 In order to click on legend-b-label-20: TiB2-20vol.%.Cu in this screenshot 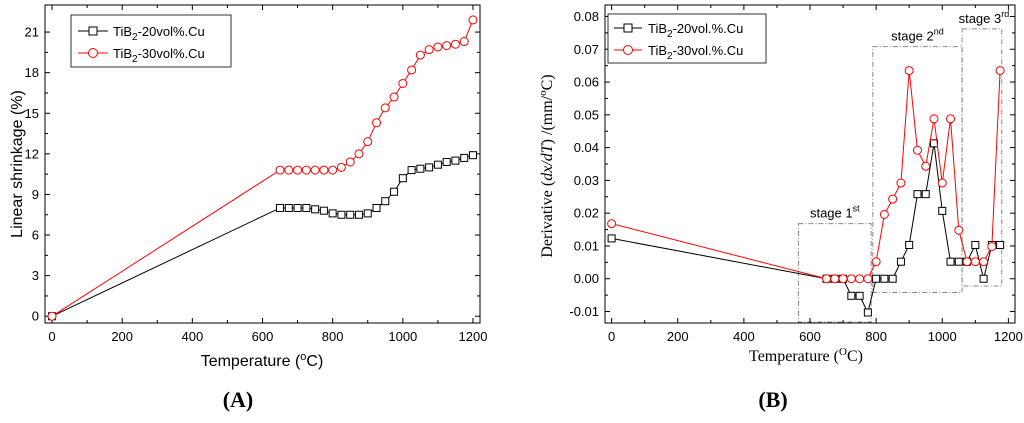, I will do `click(695, 30)`.